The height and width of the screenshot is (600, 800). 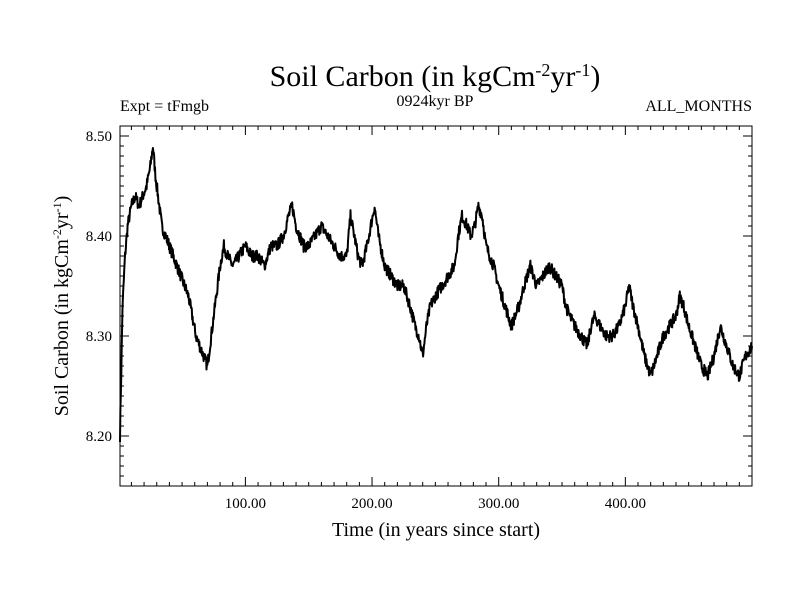 What do you see at coordinates (435, 76) in the screenshot?
I see `chart-title: Soil Carbon (in kgCm-2yr-1)` at bounding box center [435, 76].